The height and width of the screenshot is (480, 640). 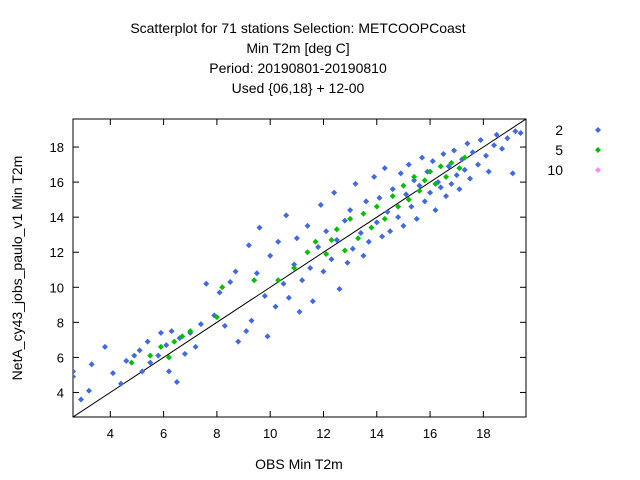 I want to click on legend-label: 2, so click(x=559, y=130).